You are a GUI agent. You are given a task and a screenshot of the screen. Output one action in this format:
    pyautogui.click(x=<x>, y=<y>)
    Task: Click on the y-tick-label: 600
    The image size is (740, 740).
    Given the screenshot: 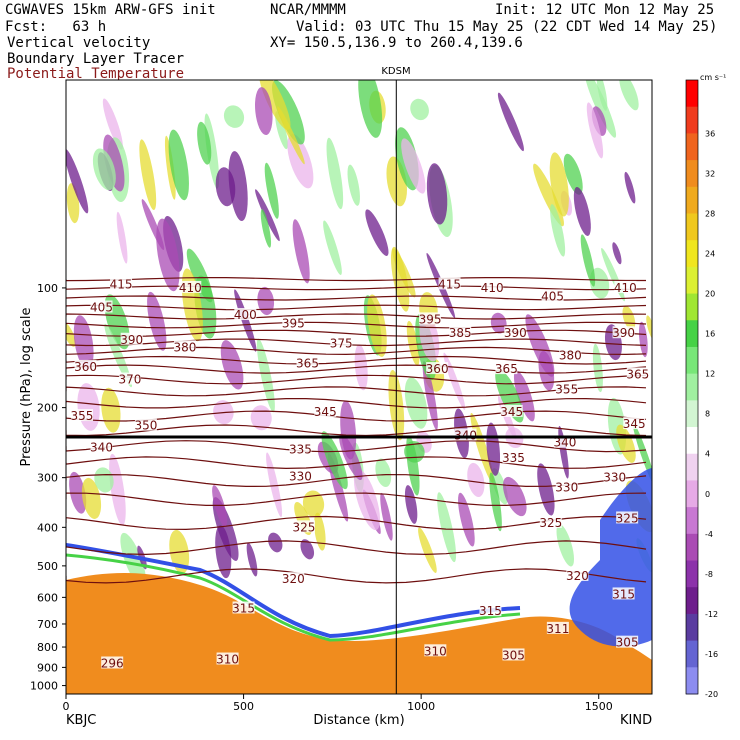 What is the action you would take?
    pyautogui.click(x=47, y=597)
    